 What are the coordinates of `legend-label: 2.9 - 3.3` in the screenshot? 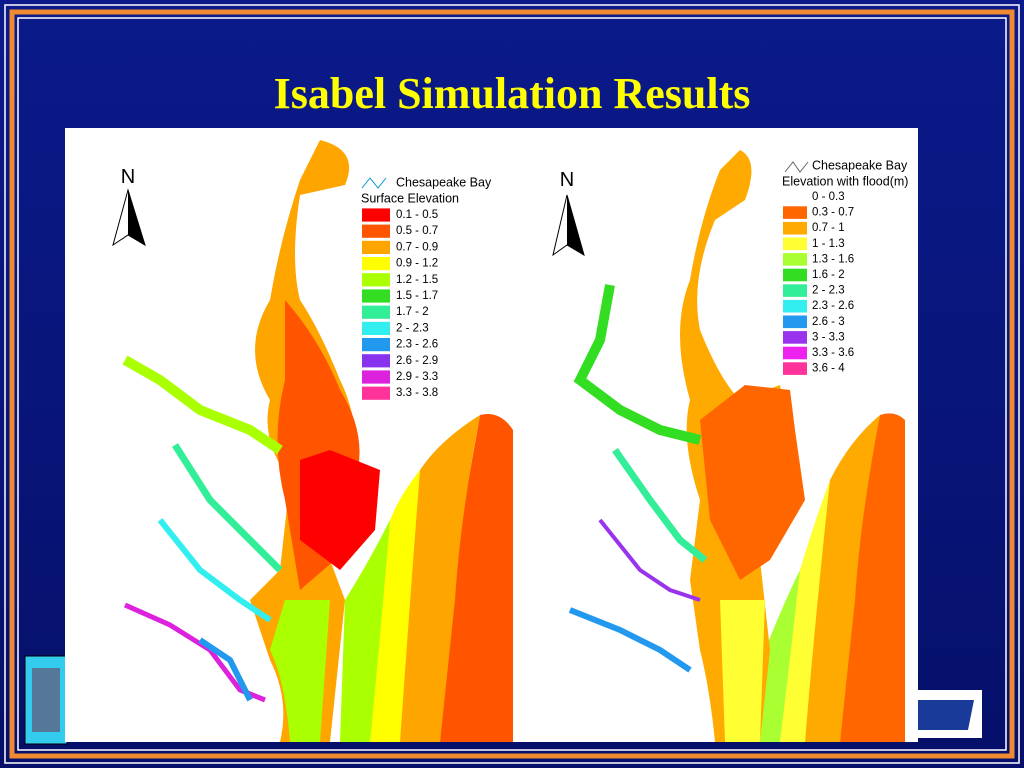 It's located at (417, 377).